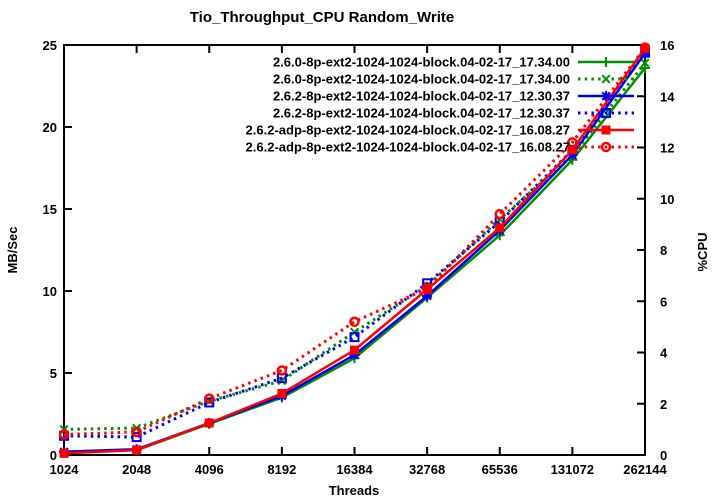 The image size is (720, 504). I want to click on y-left-tick-label: 15, so click(50, 209).